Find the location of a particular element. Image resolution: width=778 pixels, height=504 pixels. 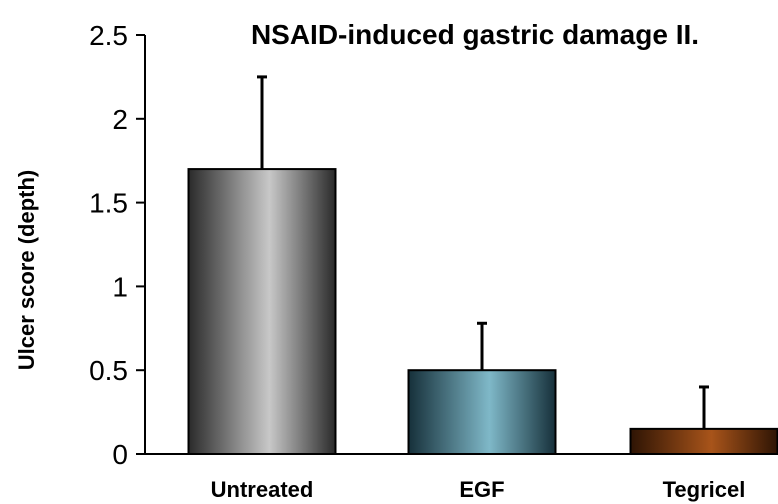

x-category-label: Untreated is located at coordinates (262, 489).